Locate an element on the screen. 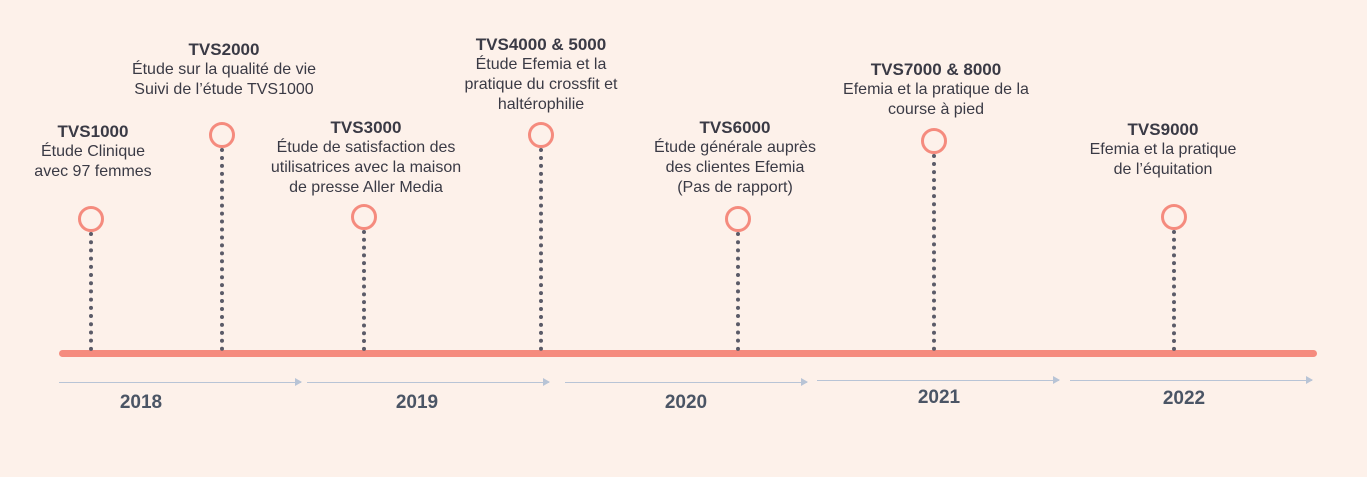 The height and width of the screenshot is (477, 1367). milestone-line: Efemia et la pratique de la is located at coordinates (936, 89).